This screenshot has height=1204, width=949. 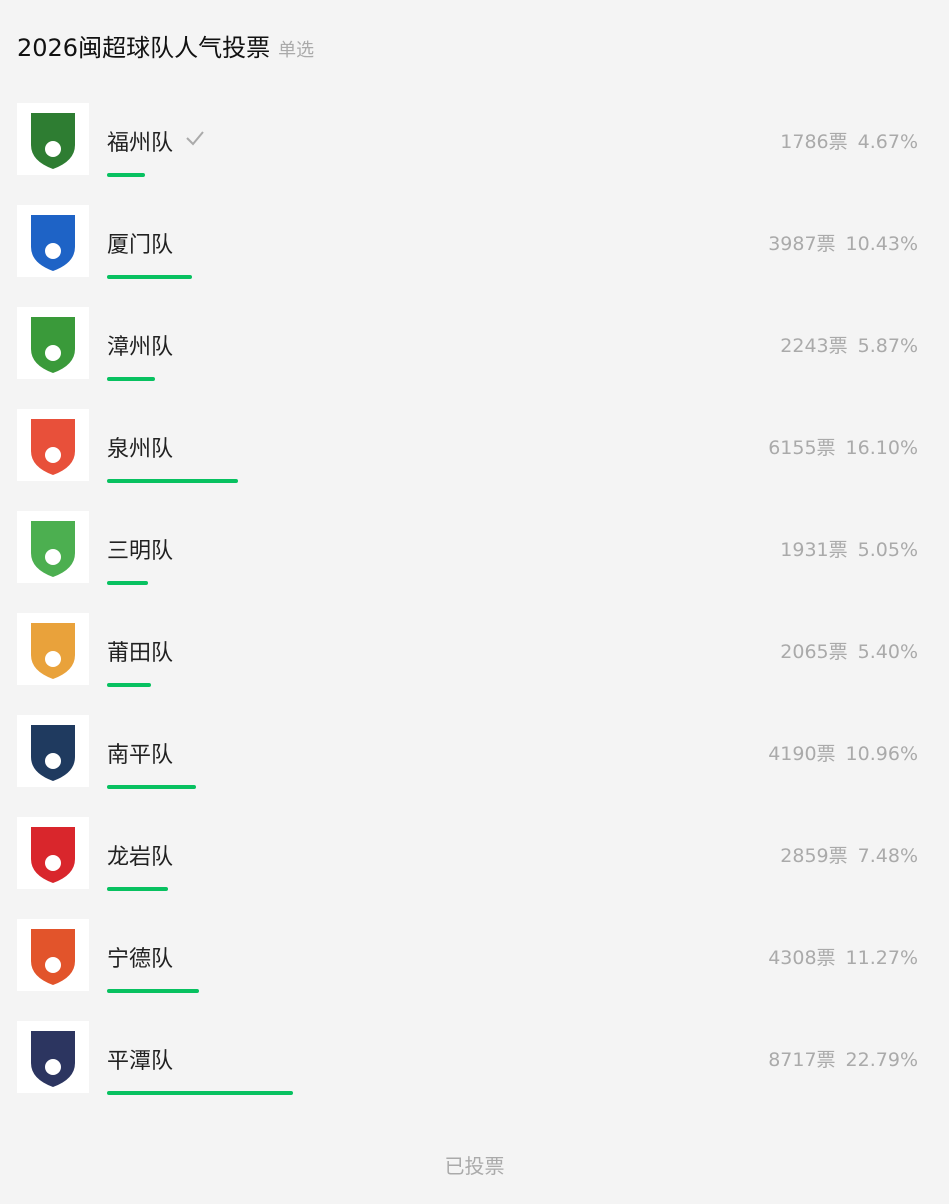 What do you see at coordinates (814, 652) in the screenshot?
I see `vote-count: 2065票` at bounding box center [814, 652].